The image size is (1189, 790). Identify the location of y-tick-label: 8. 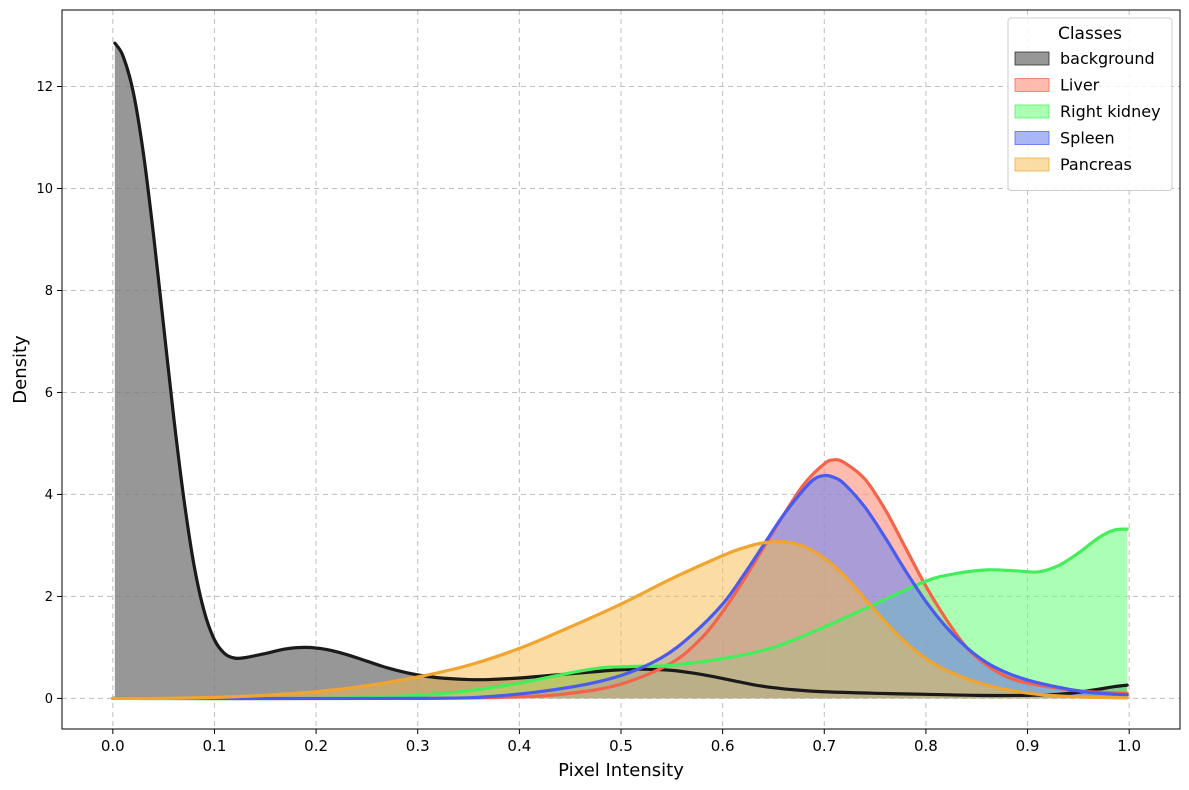
(49, 291).